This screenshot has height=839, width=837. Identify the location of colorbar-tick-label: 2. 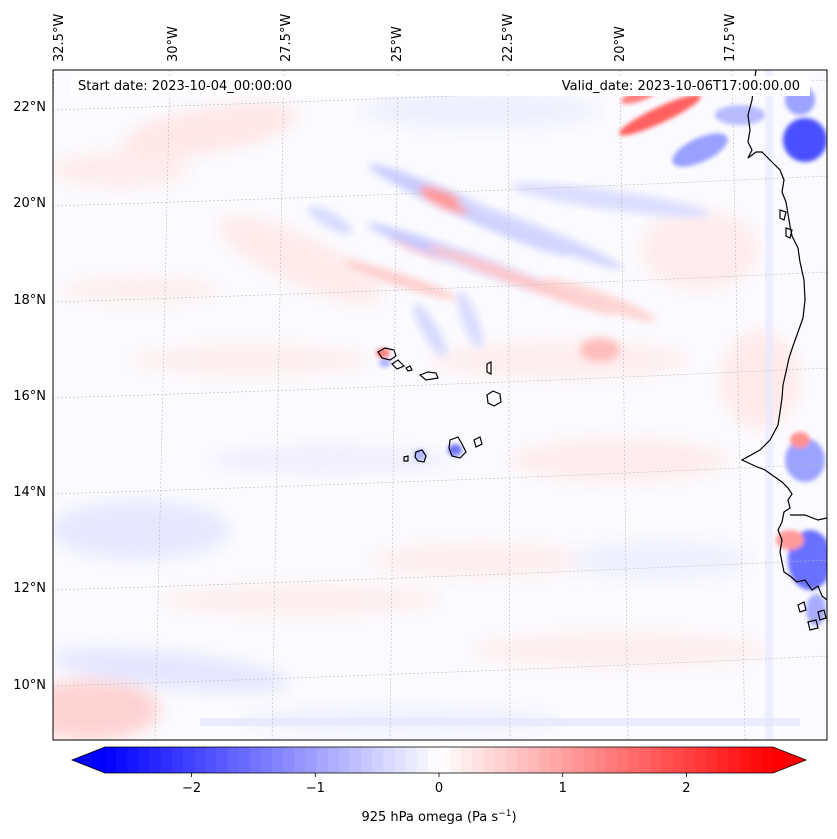
(686, 788).